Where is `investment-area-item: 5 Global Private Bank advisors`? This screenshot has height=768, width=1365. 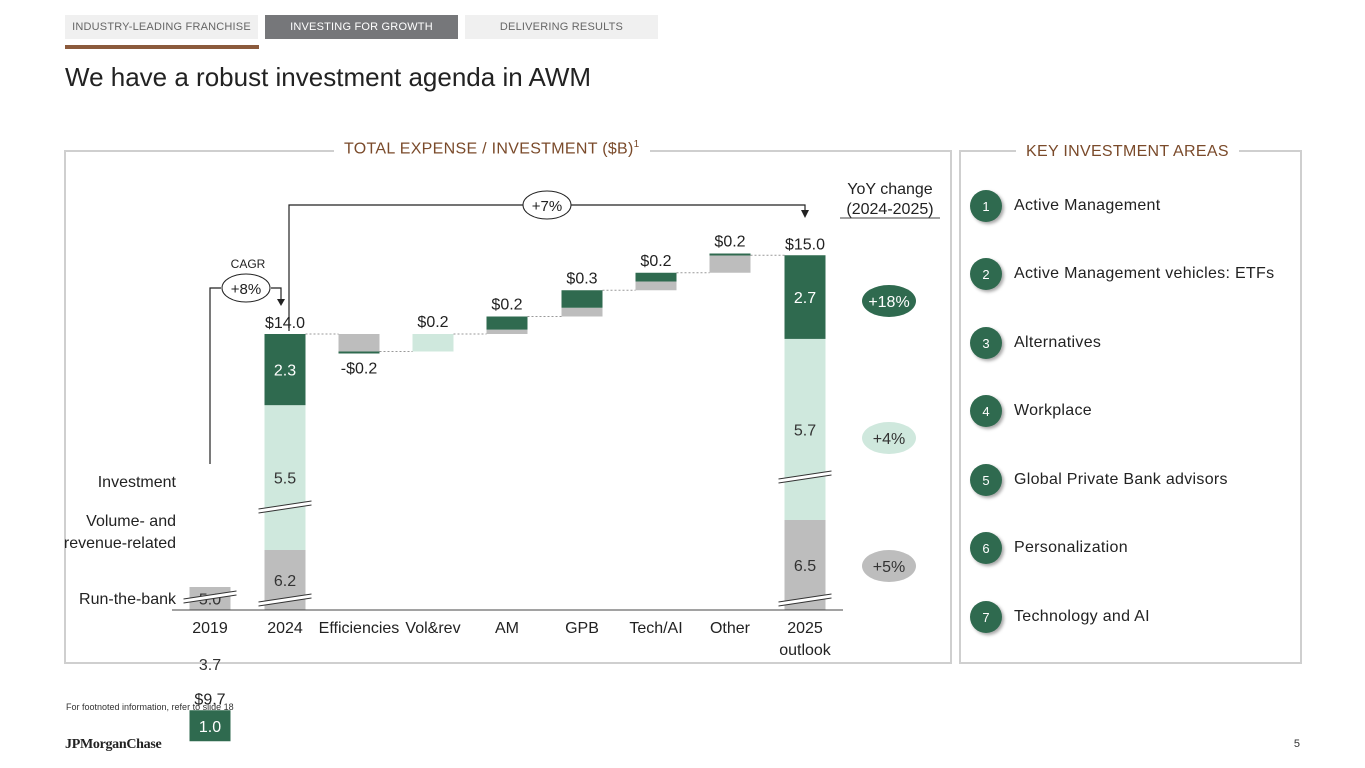 investment-area-item: 5 Global Private Bank advisors is located at coordinates (1099, 480).